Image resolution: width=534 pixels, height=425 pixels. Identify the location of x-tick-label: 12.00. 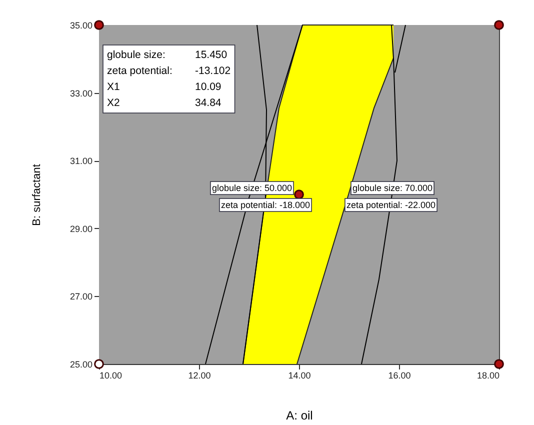
(199, 375).